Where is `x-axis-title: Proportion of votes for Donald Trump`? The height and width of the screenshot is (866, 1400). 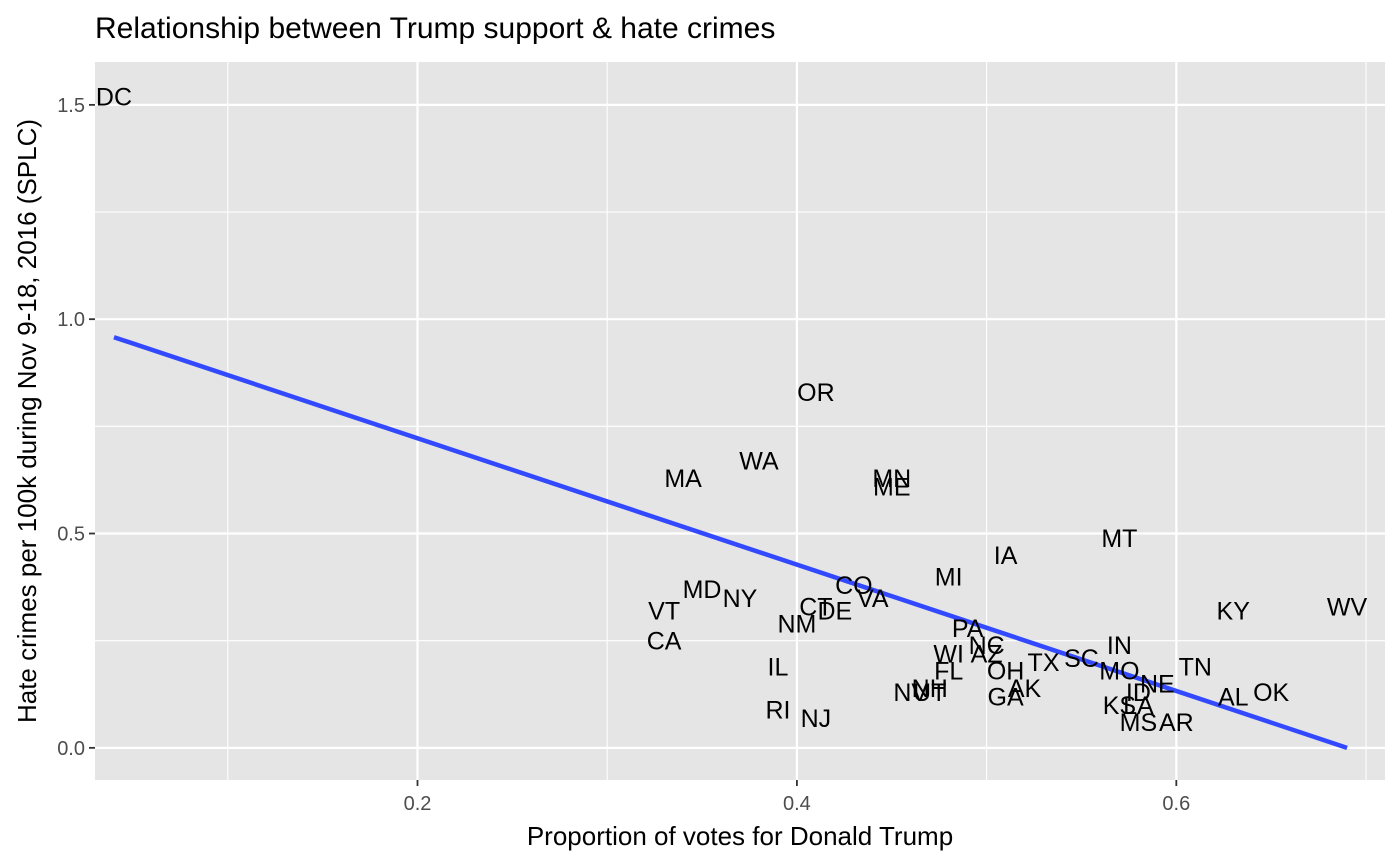 x-axis-title: Proportion of votes for Donald Trump is located at coordinates (740, 836).